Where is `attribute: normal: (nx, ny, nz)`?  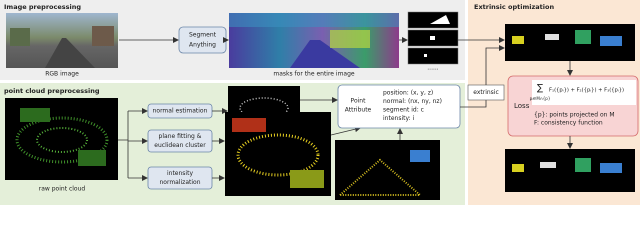 attribute: normal: (nx, ny, nz) is located at coordinates (412, 101).